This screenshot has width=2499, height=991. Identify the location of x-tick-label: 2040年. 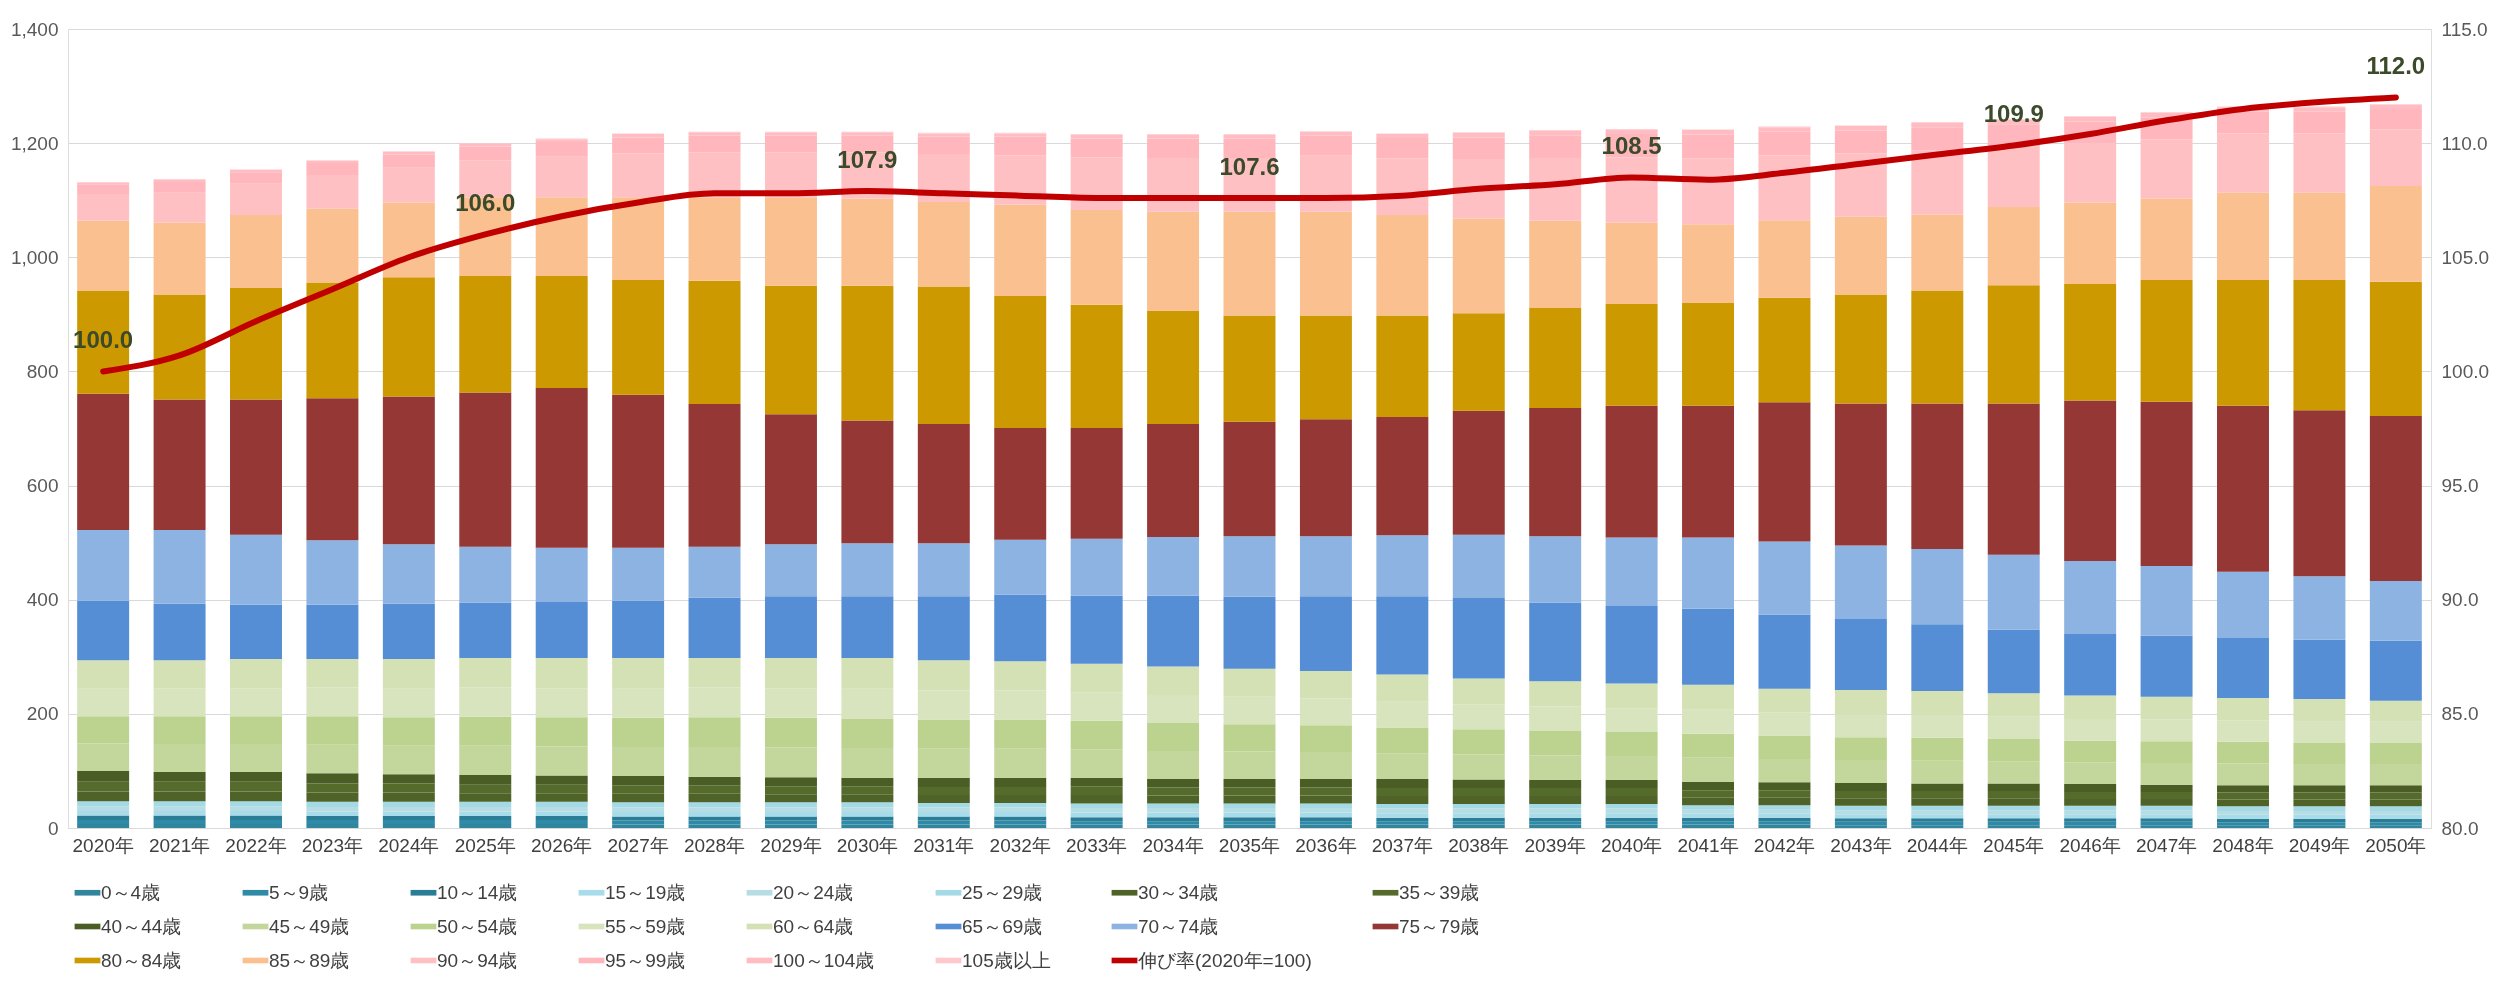
(1631, 845).